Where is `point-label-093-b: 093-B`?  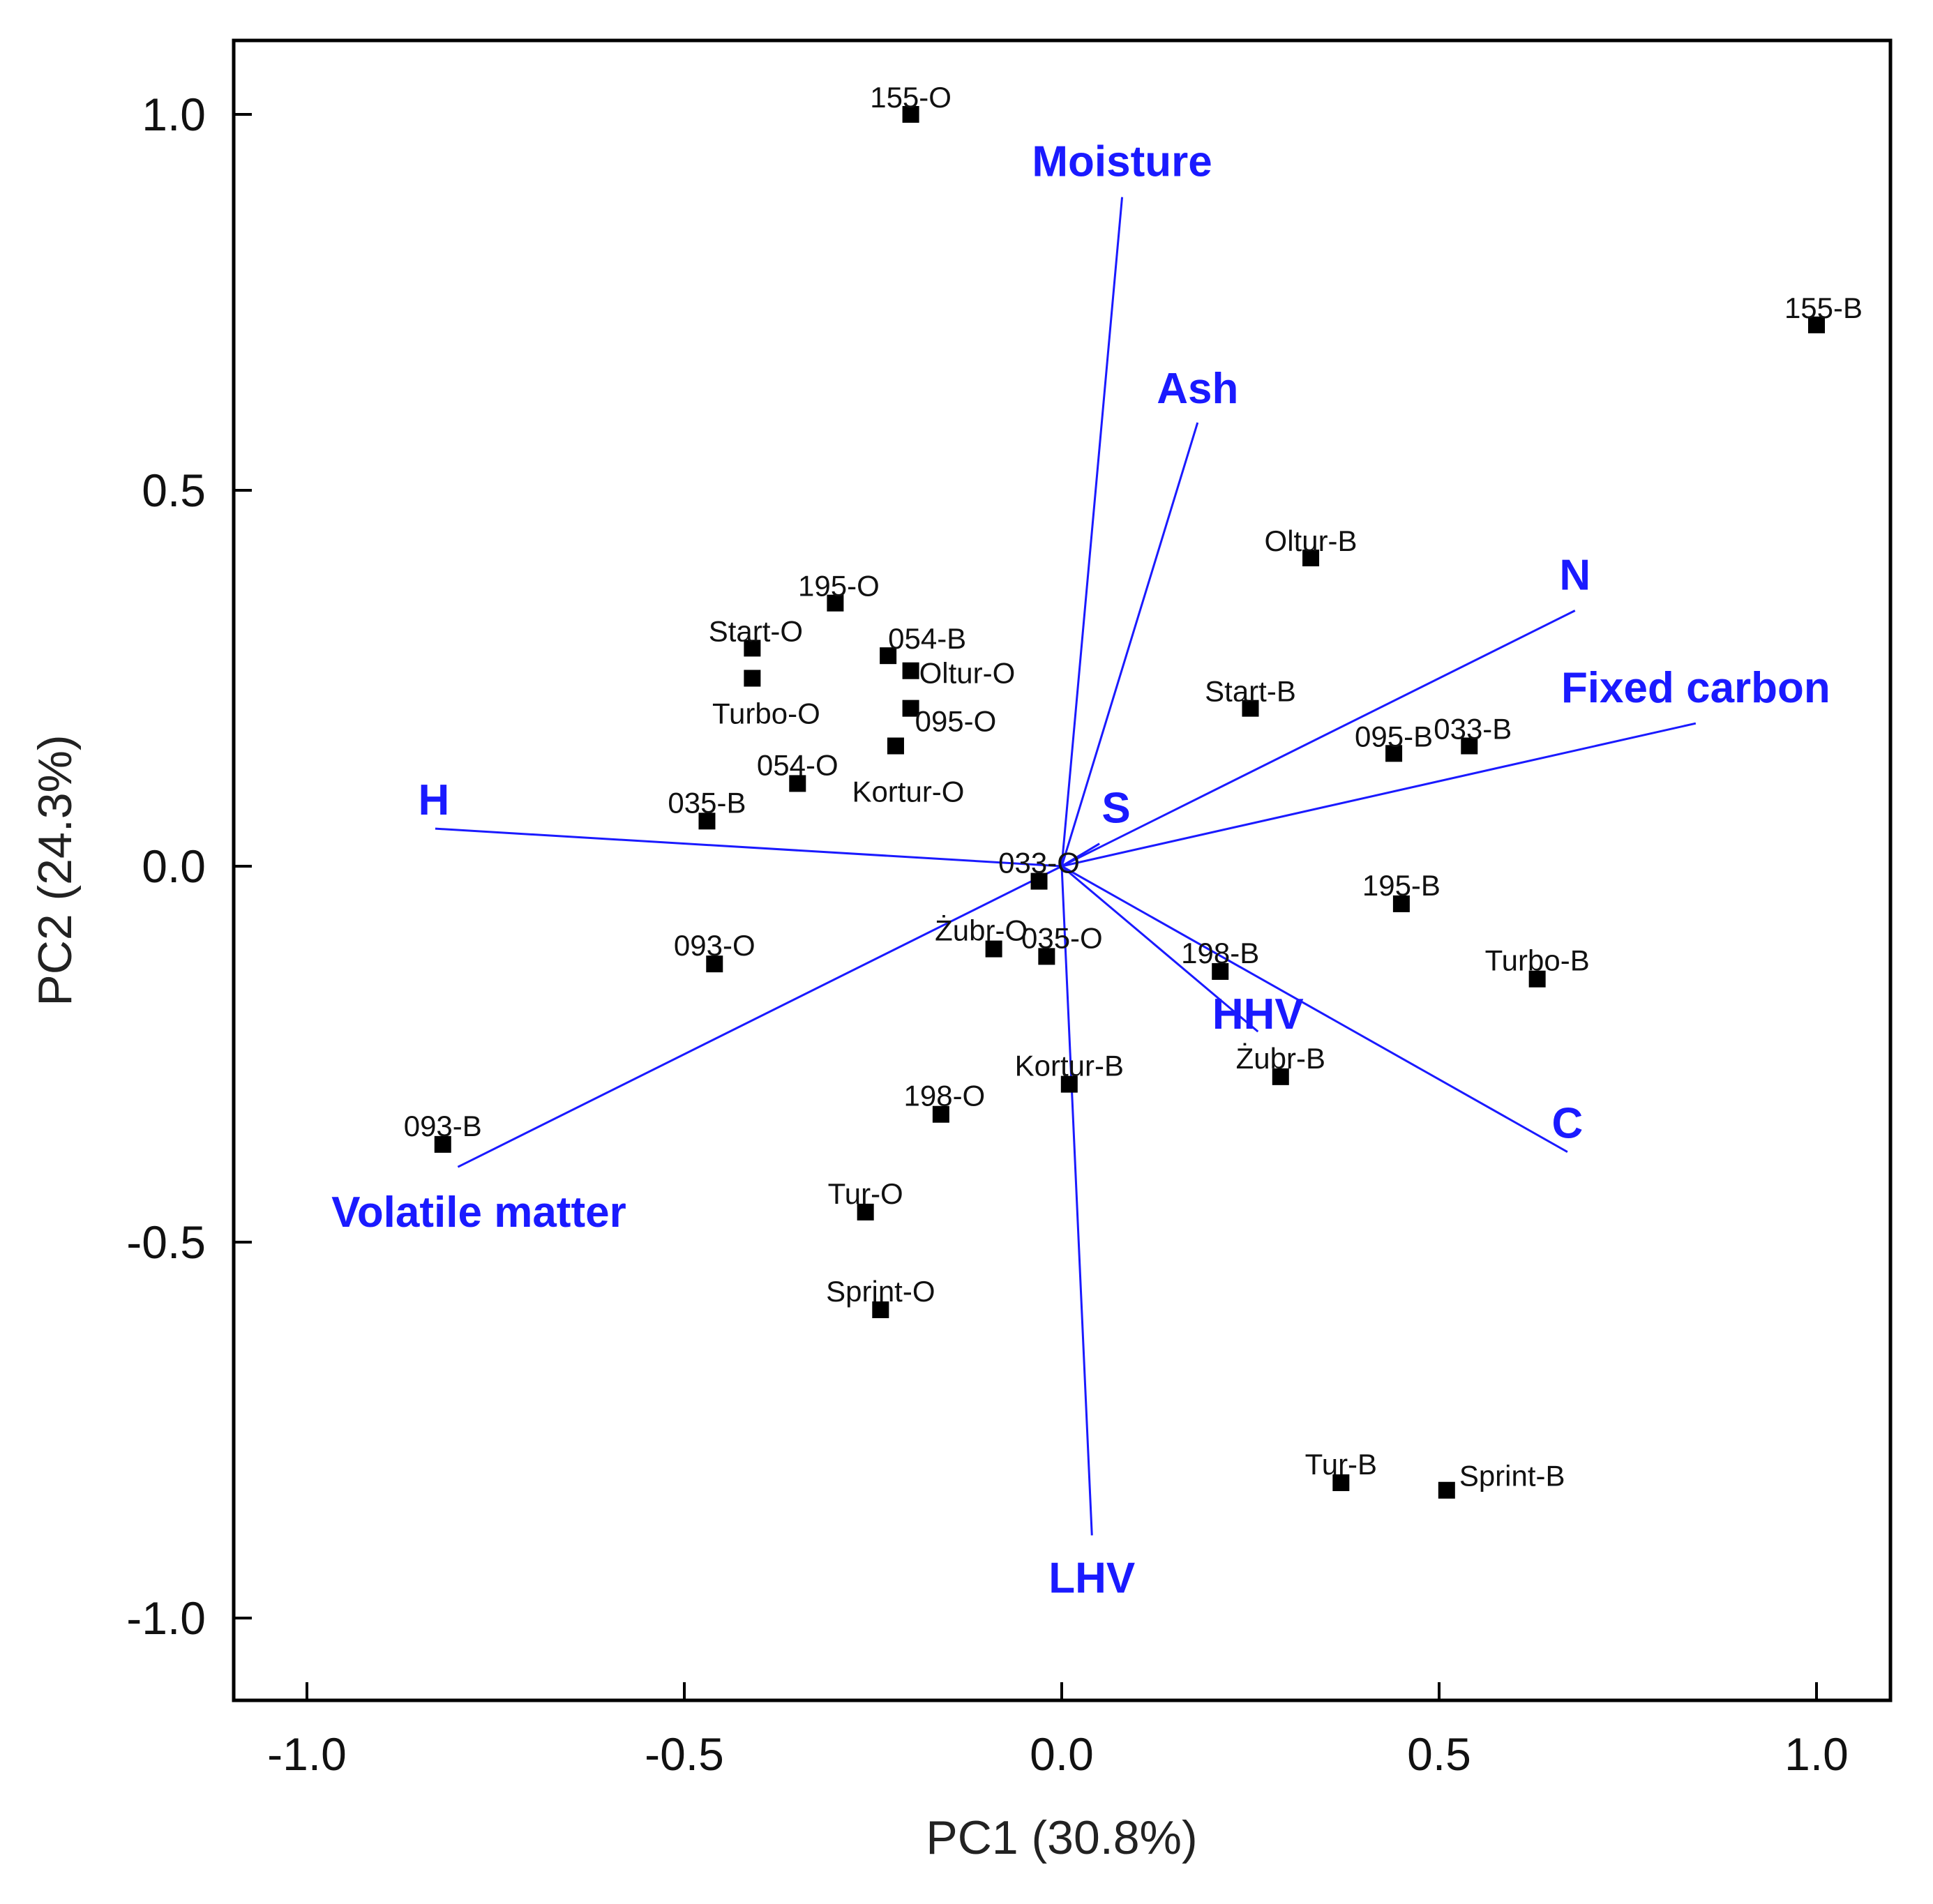 point-label-093-b: 093-B is located at coordinates (443, 1126).